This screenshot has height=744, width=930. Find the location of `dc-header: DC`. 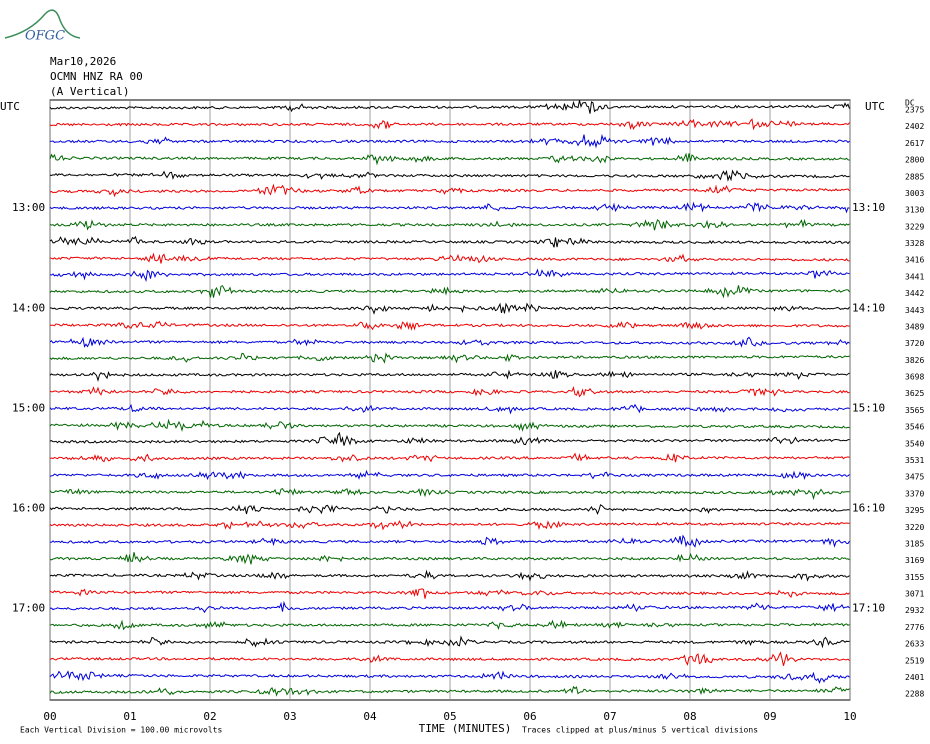

dc-header: DC is located at coordinates (910, 103).